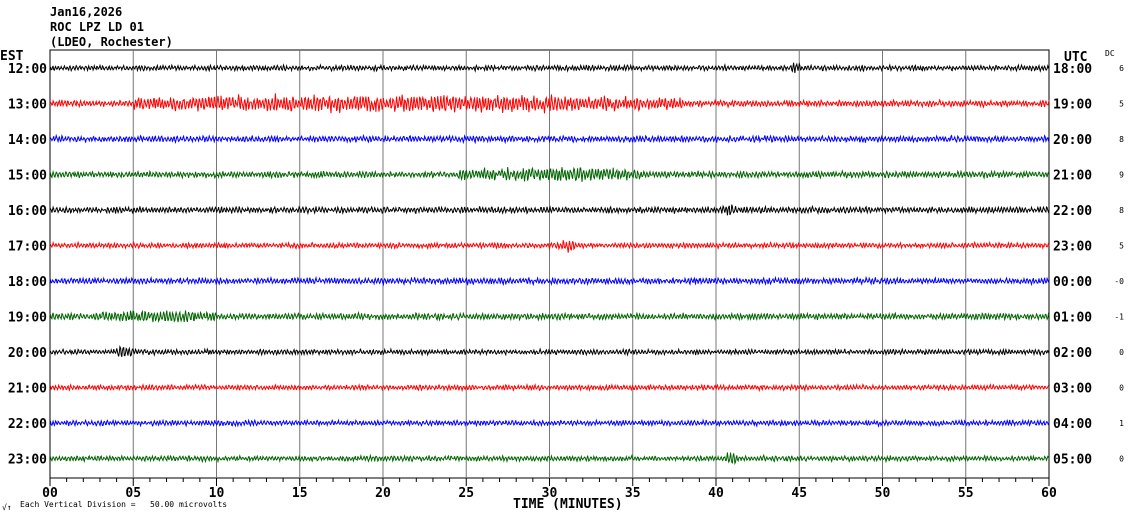 Image resolution: width=1130 pixels, height=519 pixels. What do you see at coordinates (568, 504) in the screenshot?
I see `x-axis-title: TIME (MINUTES)` at bounding box center [568, 504].